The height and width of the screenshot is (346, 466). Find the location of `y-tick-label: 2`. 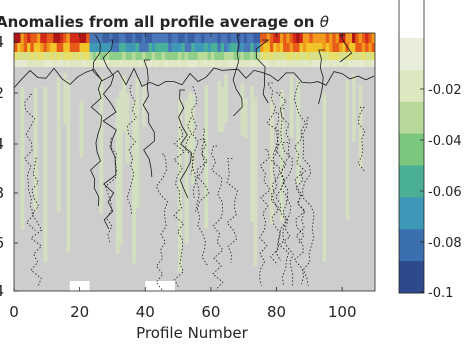

y-tick-label: 2 is located at coordinates (2, 93).